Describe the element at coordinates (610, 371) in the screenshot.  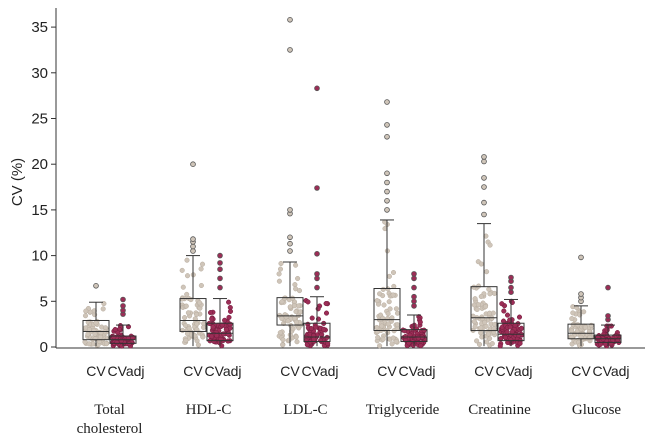
I see `subcategory-label: CVadj` at that location.